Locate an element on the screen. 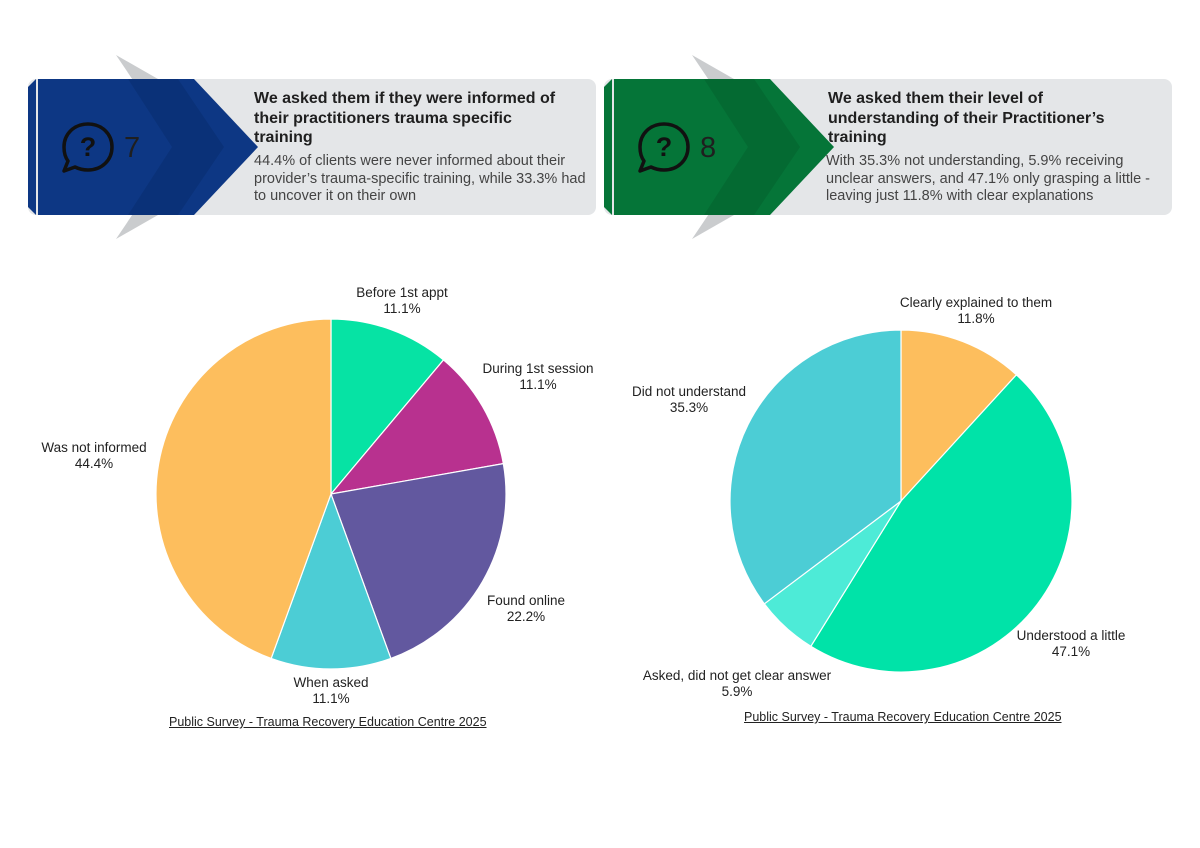 The height and width of the screenshot is (848, 1200). slice-category-label: During 1st session is located at coordinates (537, 368).